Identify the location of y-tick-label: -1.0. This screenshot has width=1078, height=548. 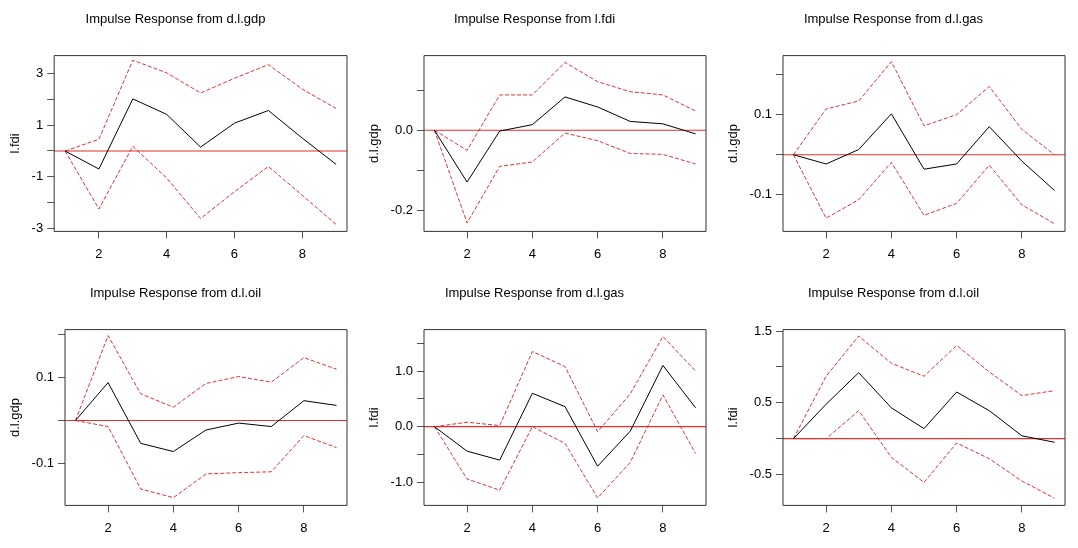
(401, 481).